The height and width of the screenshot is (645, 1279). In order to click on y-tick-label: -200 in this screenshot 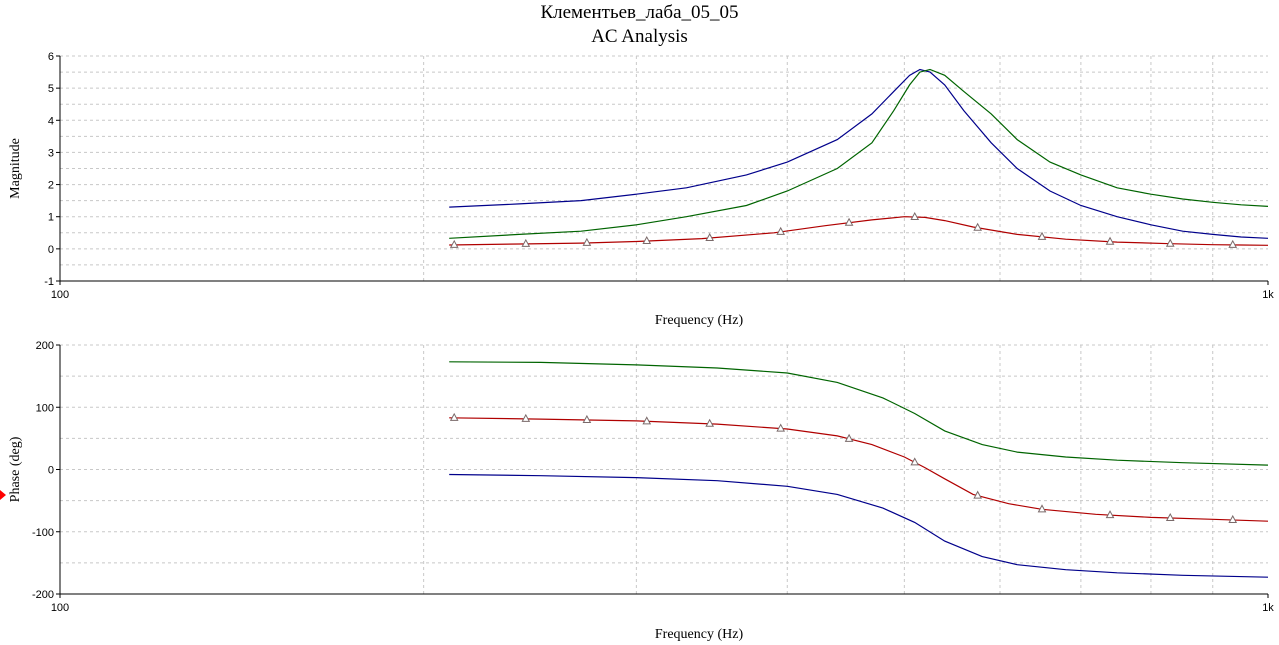, I will do `click(43, 595)`.